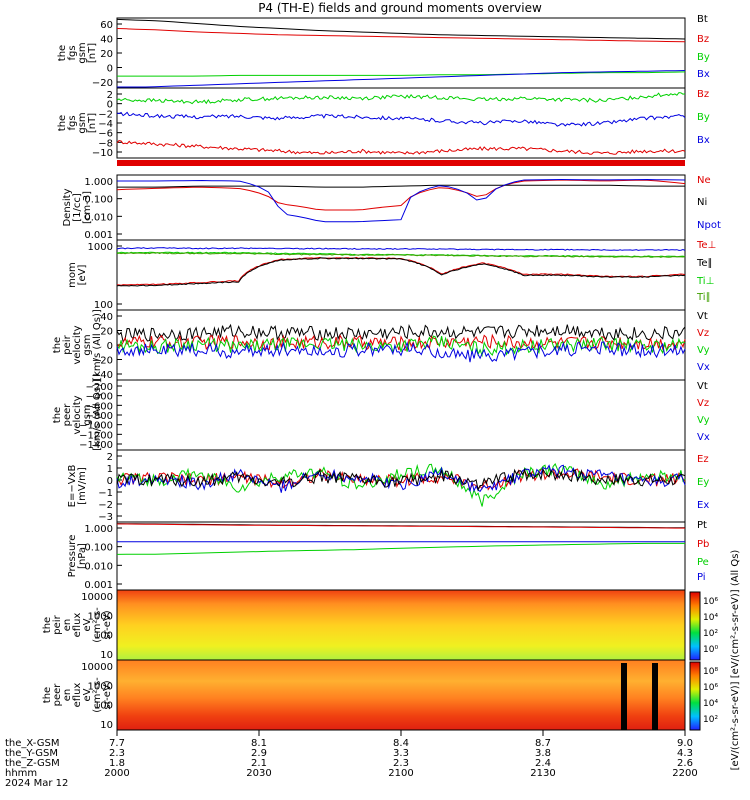  Describe the element at coordinates (67, 695) in the screenshot. I see `ylabel-text: en` at that location.